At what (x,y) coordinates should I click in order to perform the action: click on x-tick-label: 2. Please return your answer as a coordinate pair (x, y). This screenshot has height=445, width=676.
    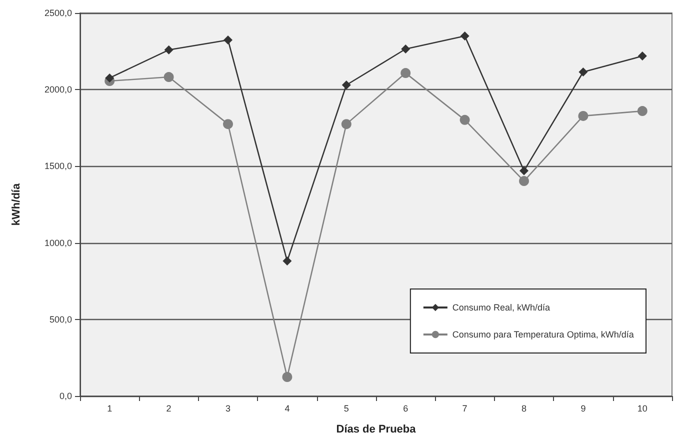
    Looking at the image, I should click on (169, 409).